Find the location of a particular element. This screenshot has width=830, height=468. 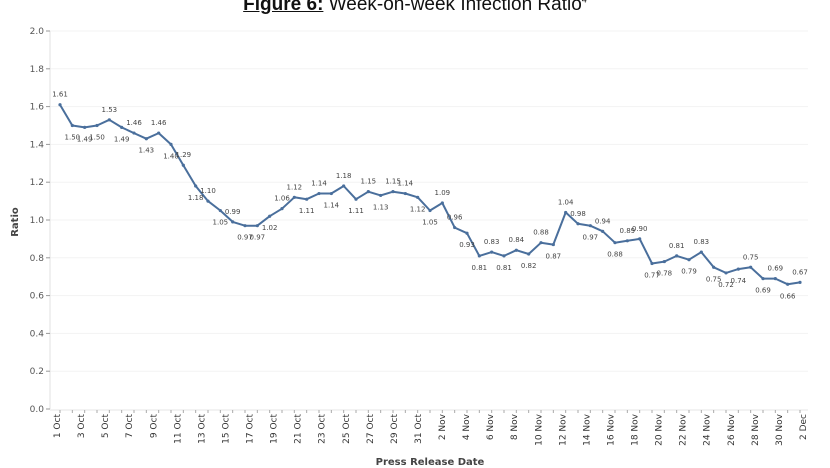

data-label: 0.99 is located at coordinates (233, 212).